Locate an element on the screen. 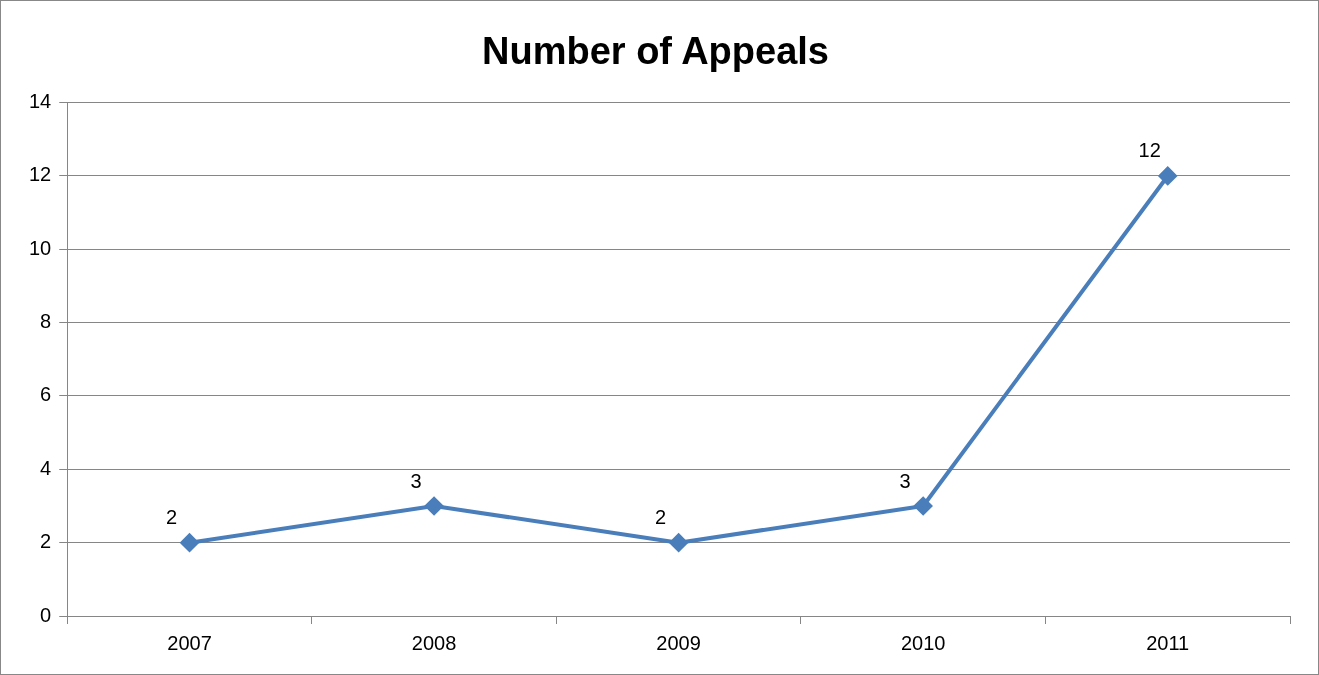  y-tick-label: 6 is located at coordinates (46, 394).